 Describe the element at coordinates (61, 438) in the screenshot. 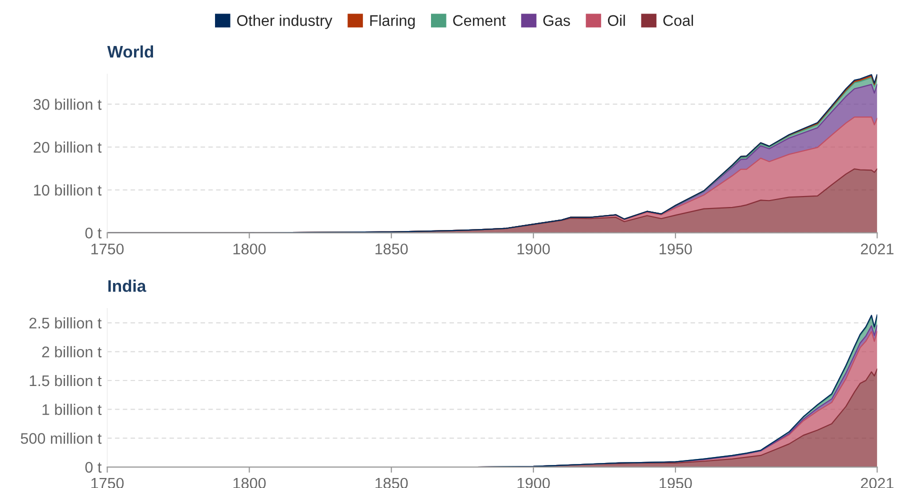

I see `y-tick-label: 500 million t` at that location.